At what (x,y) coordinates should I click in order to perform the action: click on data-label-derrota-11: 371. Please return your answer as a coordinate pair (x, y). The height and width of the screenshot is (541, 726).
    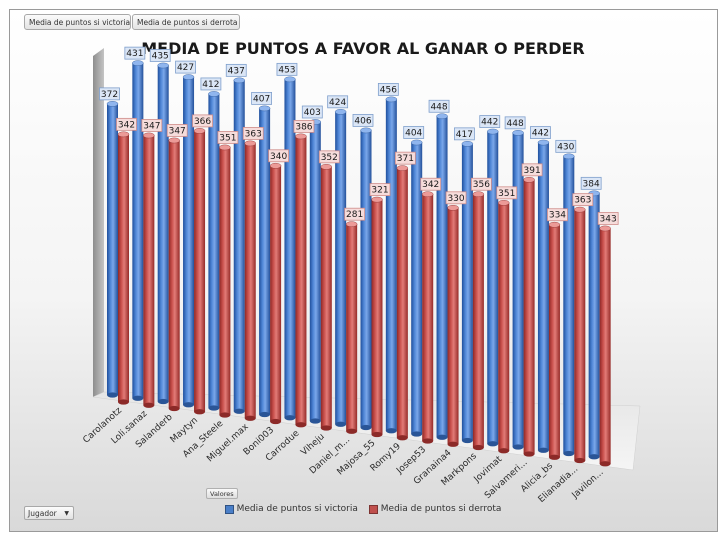
    Looking at the image, I should click on (405, 159).